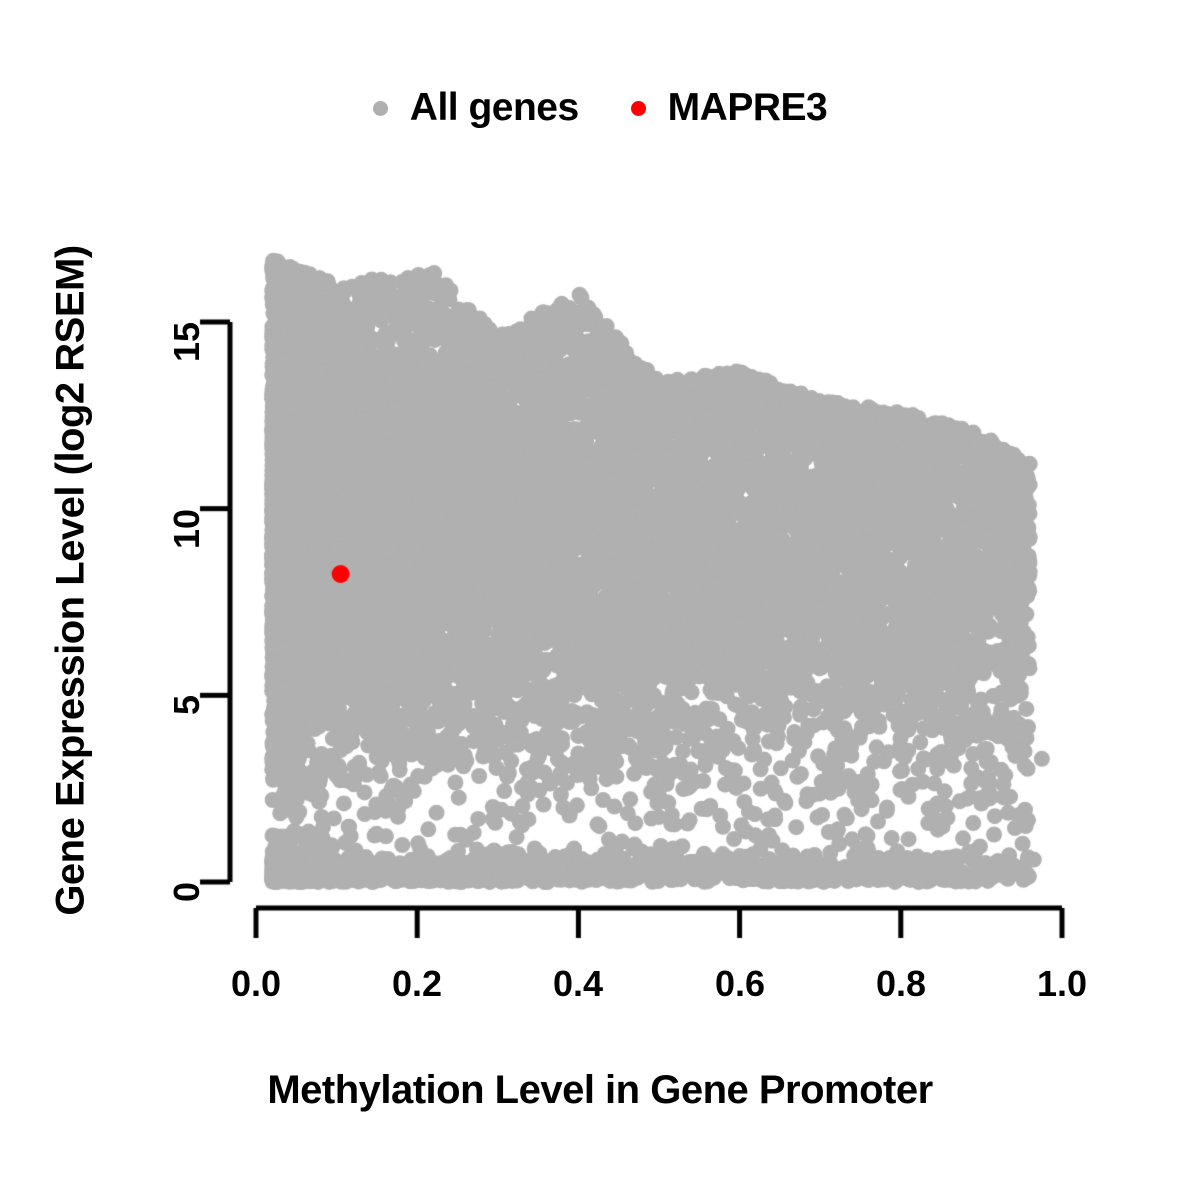 This screenshot has height=1200, width=1200. What do you see at coordinates (578, 983) in the screenshot?
I see `x-tick-label-2: 0.4` at bounding box center [578, 983].